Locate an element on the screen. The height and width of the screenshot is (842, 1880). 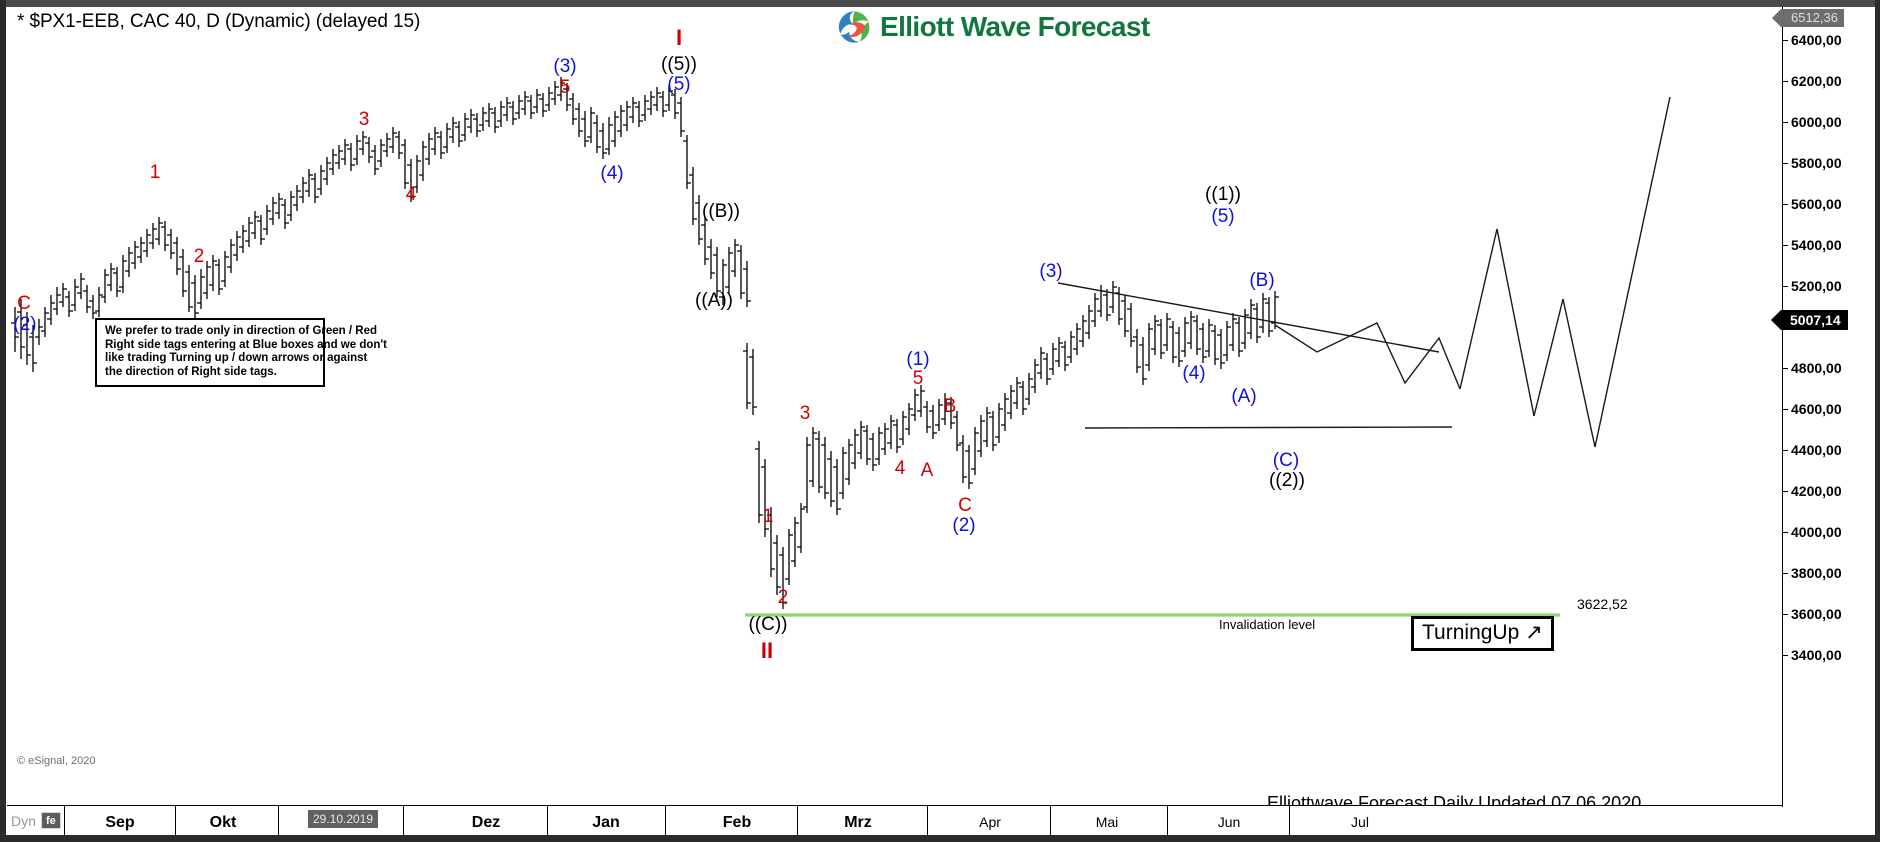
invalidation-level-label: Invalidation level is located at coordinates (1267, 624).